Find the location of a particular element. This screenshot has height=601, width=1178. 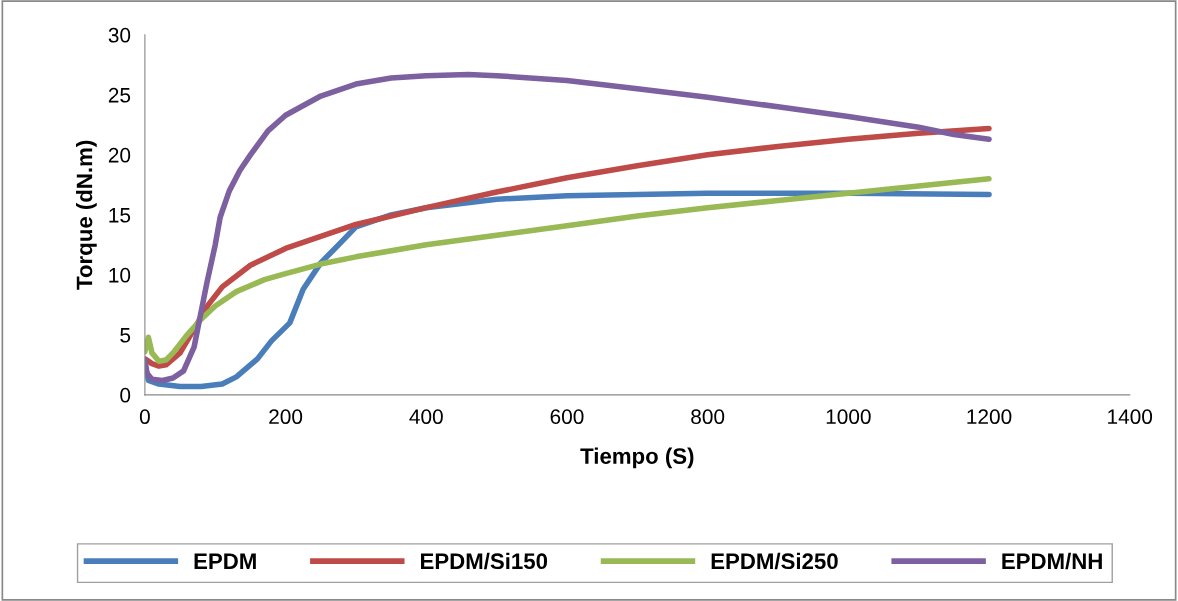

legend-label: EPDM/Si250 is located at coordinates (774, 561).